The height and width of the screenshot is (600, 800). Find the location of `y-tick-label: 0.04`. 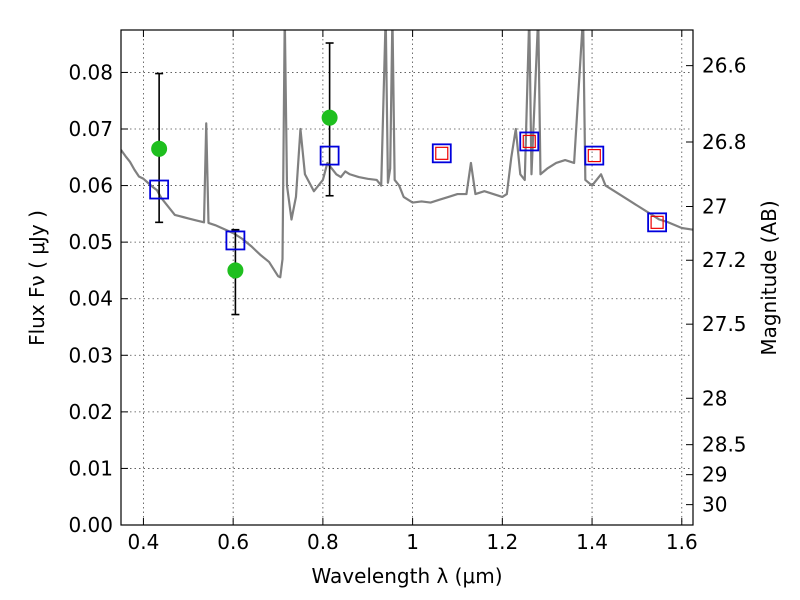

y-tick-label: 0.04 is located at coordinates (90, 299).